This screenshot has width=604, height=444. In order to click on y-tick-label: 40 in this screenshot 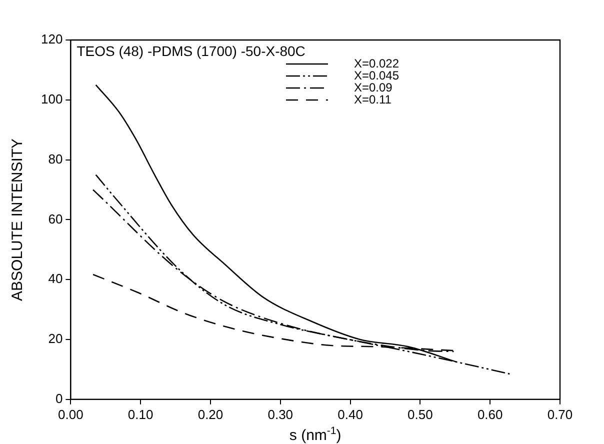, I will do `click(55, 278)`.